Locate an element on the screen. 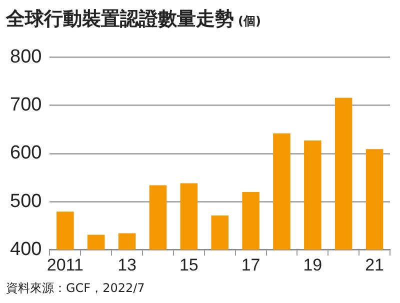 The height and width of the screenshot is (303, 400). x-tick-label: 2011 is located at coordinates (65, 264).